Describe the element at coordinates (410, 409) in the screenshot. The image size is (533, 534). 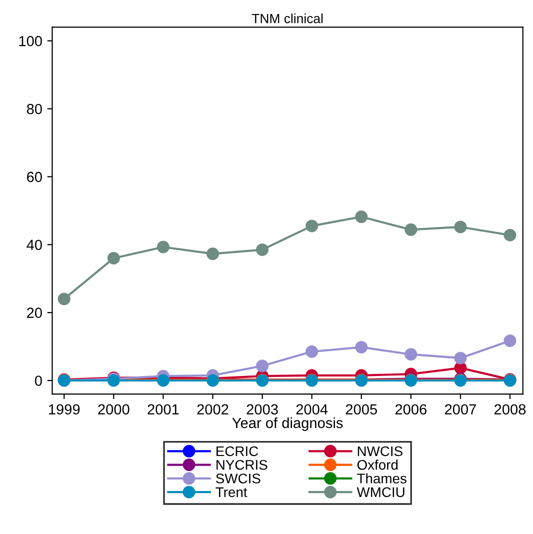
I see `x-tick-label: 2006` at that location.